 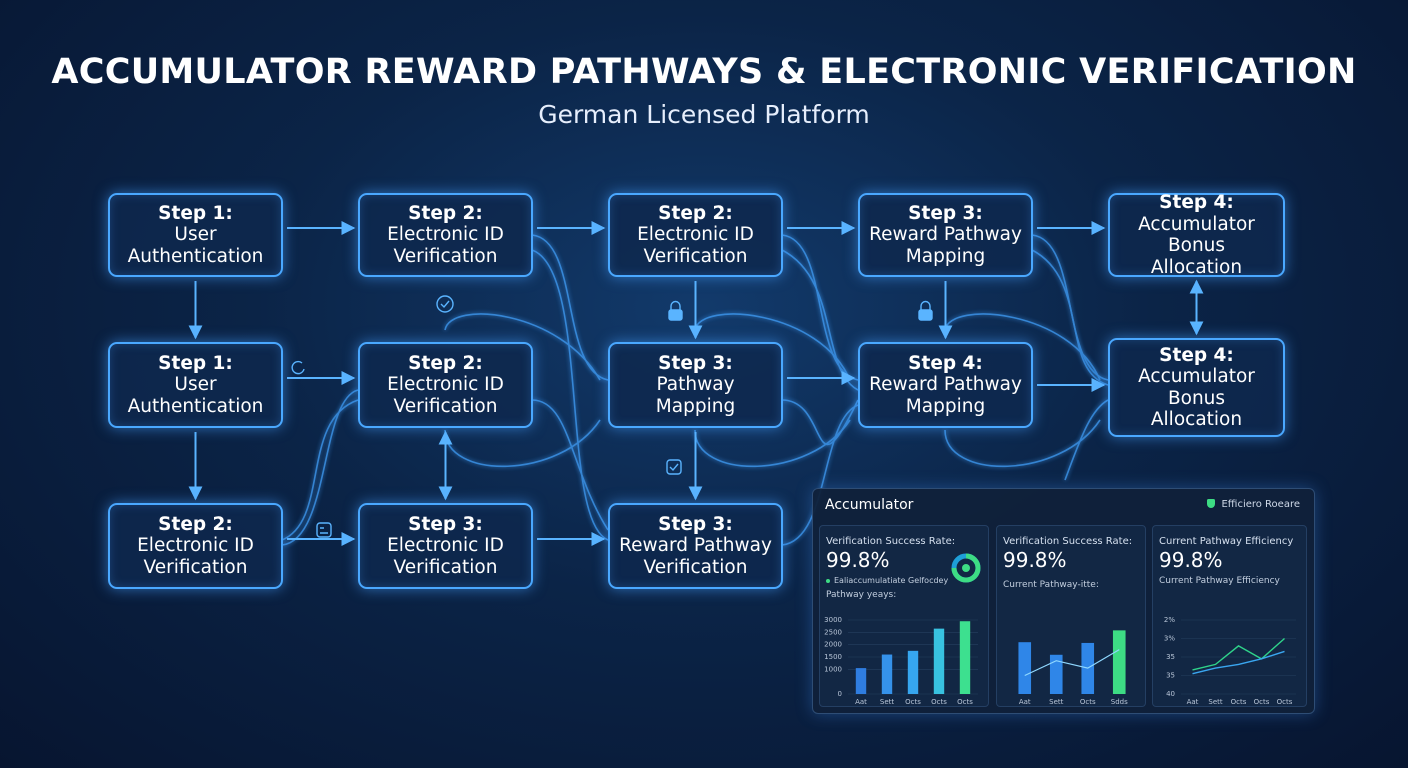 I want to click on subtitle: German Licensed Platform, so click(x=704, y=114).